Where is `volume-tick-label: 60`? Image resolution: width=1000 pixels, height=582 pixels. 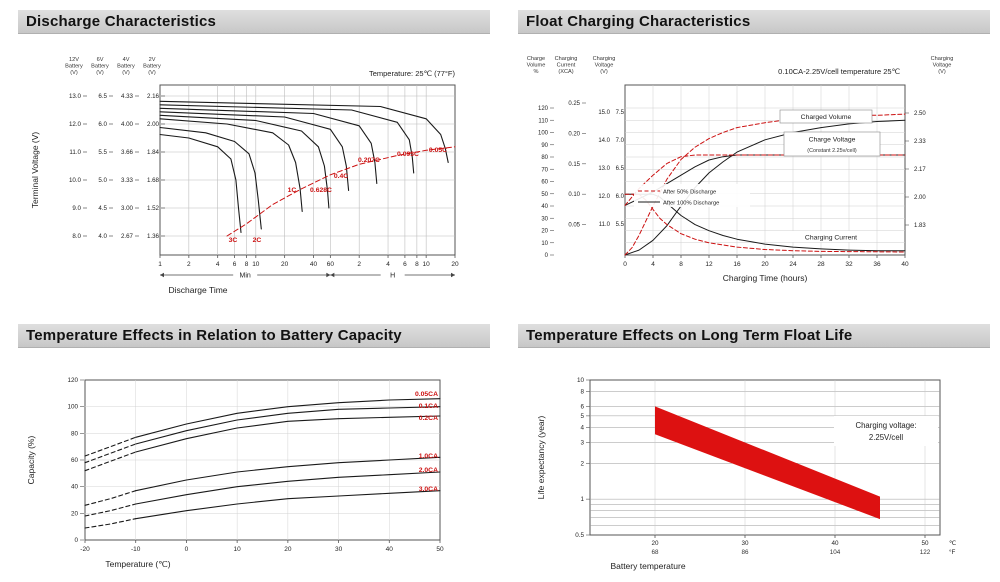
volume-tick-label: 60 is located at coordinates (544, 183).